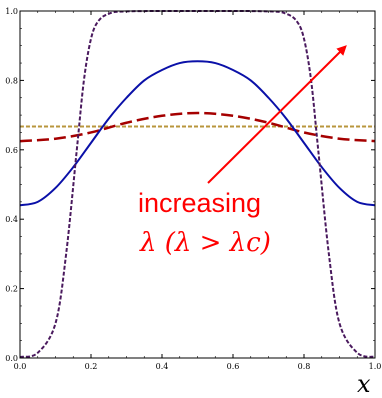 Image resolution: width=382 pixels, height=398 pixels. What do you see at coordinates (11, 289) in the screenshot?
I see `y-tick-label: 0.2` at bounding box center [11, 289].